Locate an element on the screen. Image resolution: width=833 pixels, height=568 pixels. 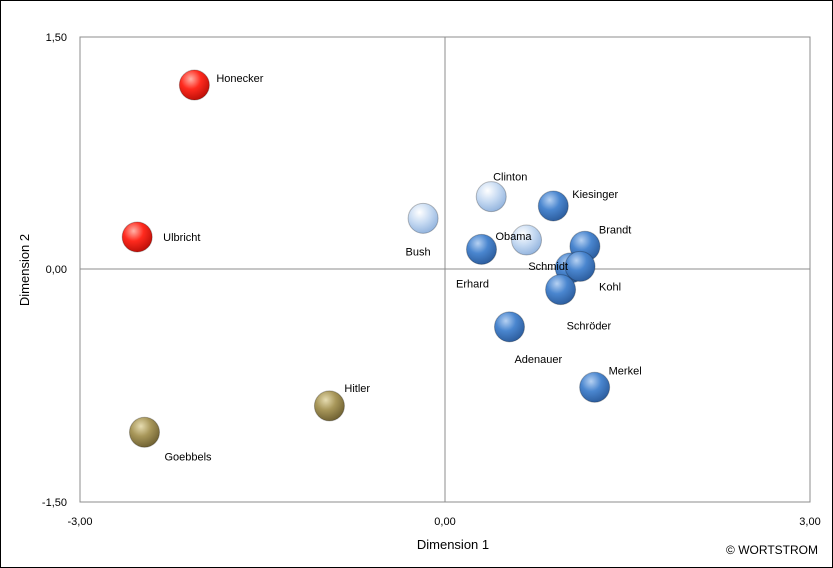
copyright-credit: © WORTSTROM is located at coordinates (772, 550).